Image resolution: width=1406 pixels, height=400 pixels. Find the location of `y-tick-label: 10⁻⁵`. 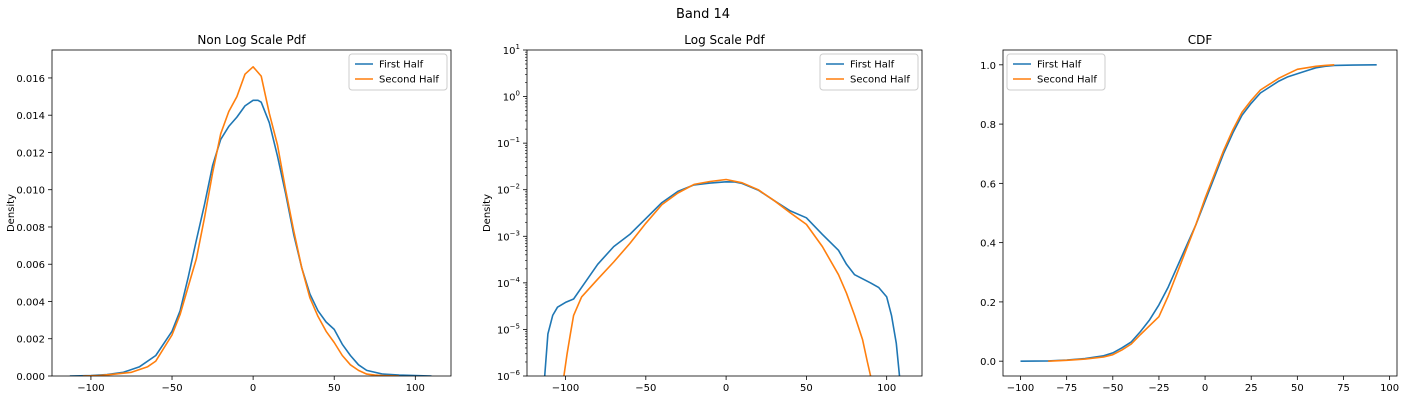

y-tick-label: 10⁻⁵ is located at coordinates (508, 329).